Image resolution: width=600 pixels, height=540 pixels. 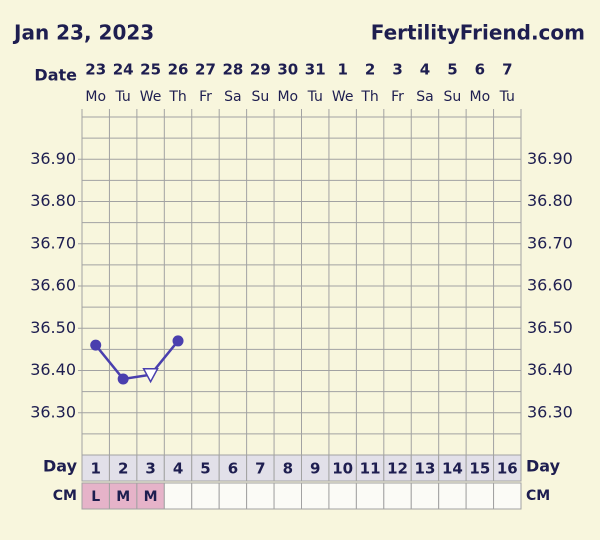 What do you see at coordinates (452, 70) in the screenshot?
I see `date: 5` at bounding box center [452, 70].